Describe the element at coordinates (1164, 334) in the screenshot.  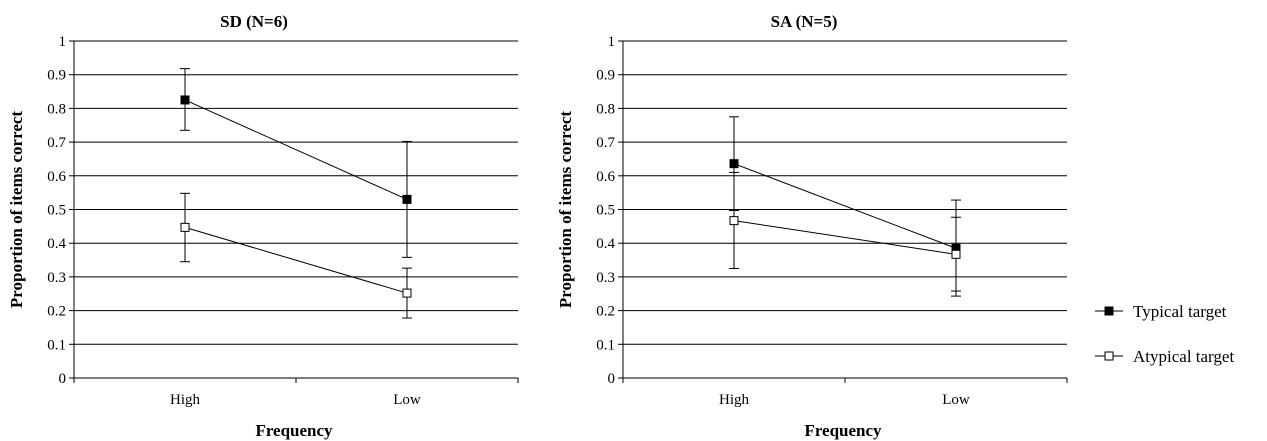
I see `legend: Typical target Atypical target` at that location.